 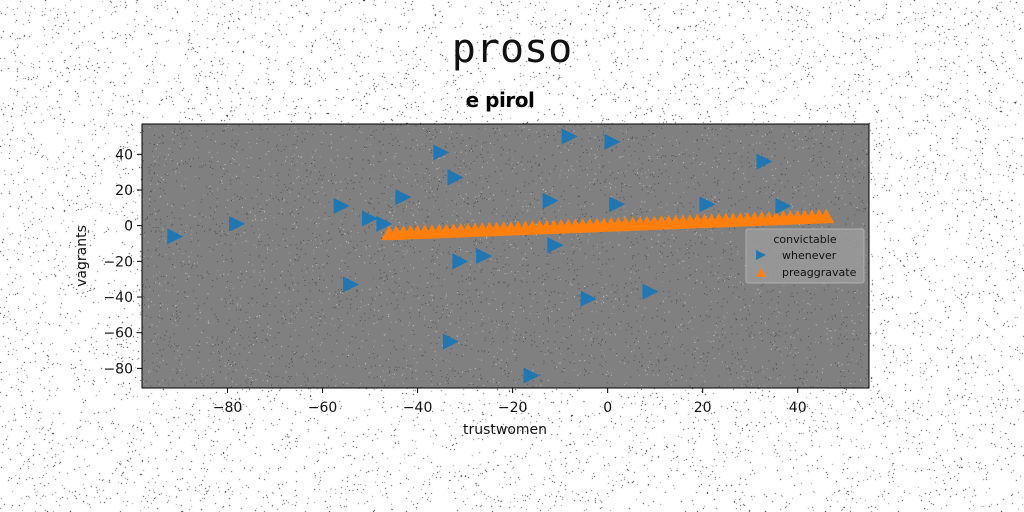 I want to click on x-tick-label: −40, so click(x=418, y=408).